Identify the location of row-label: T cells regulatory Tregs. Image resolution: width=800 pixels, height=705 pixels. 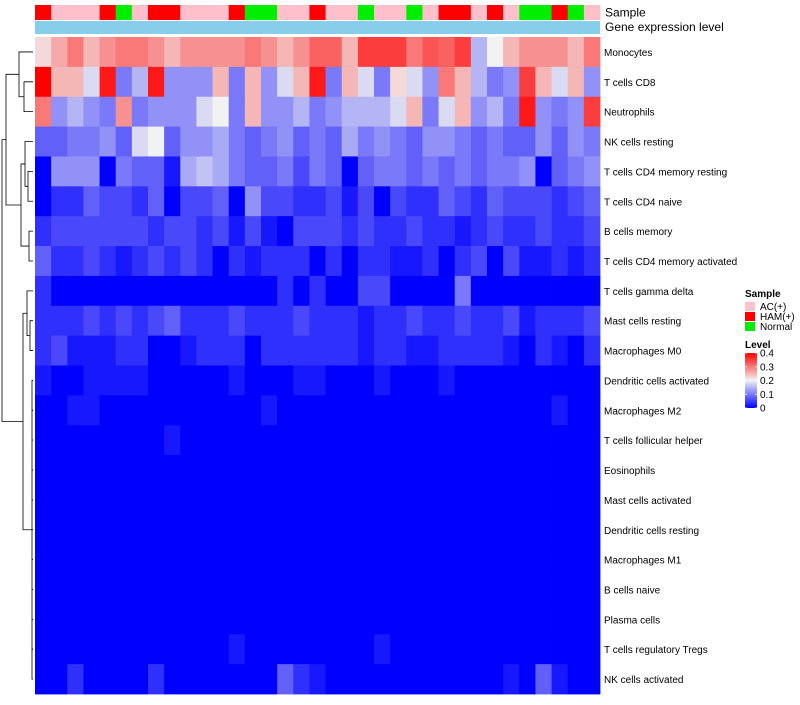
(656, 650).